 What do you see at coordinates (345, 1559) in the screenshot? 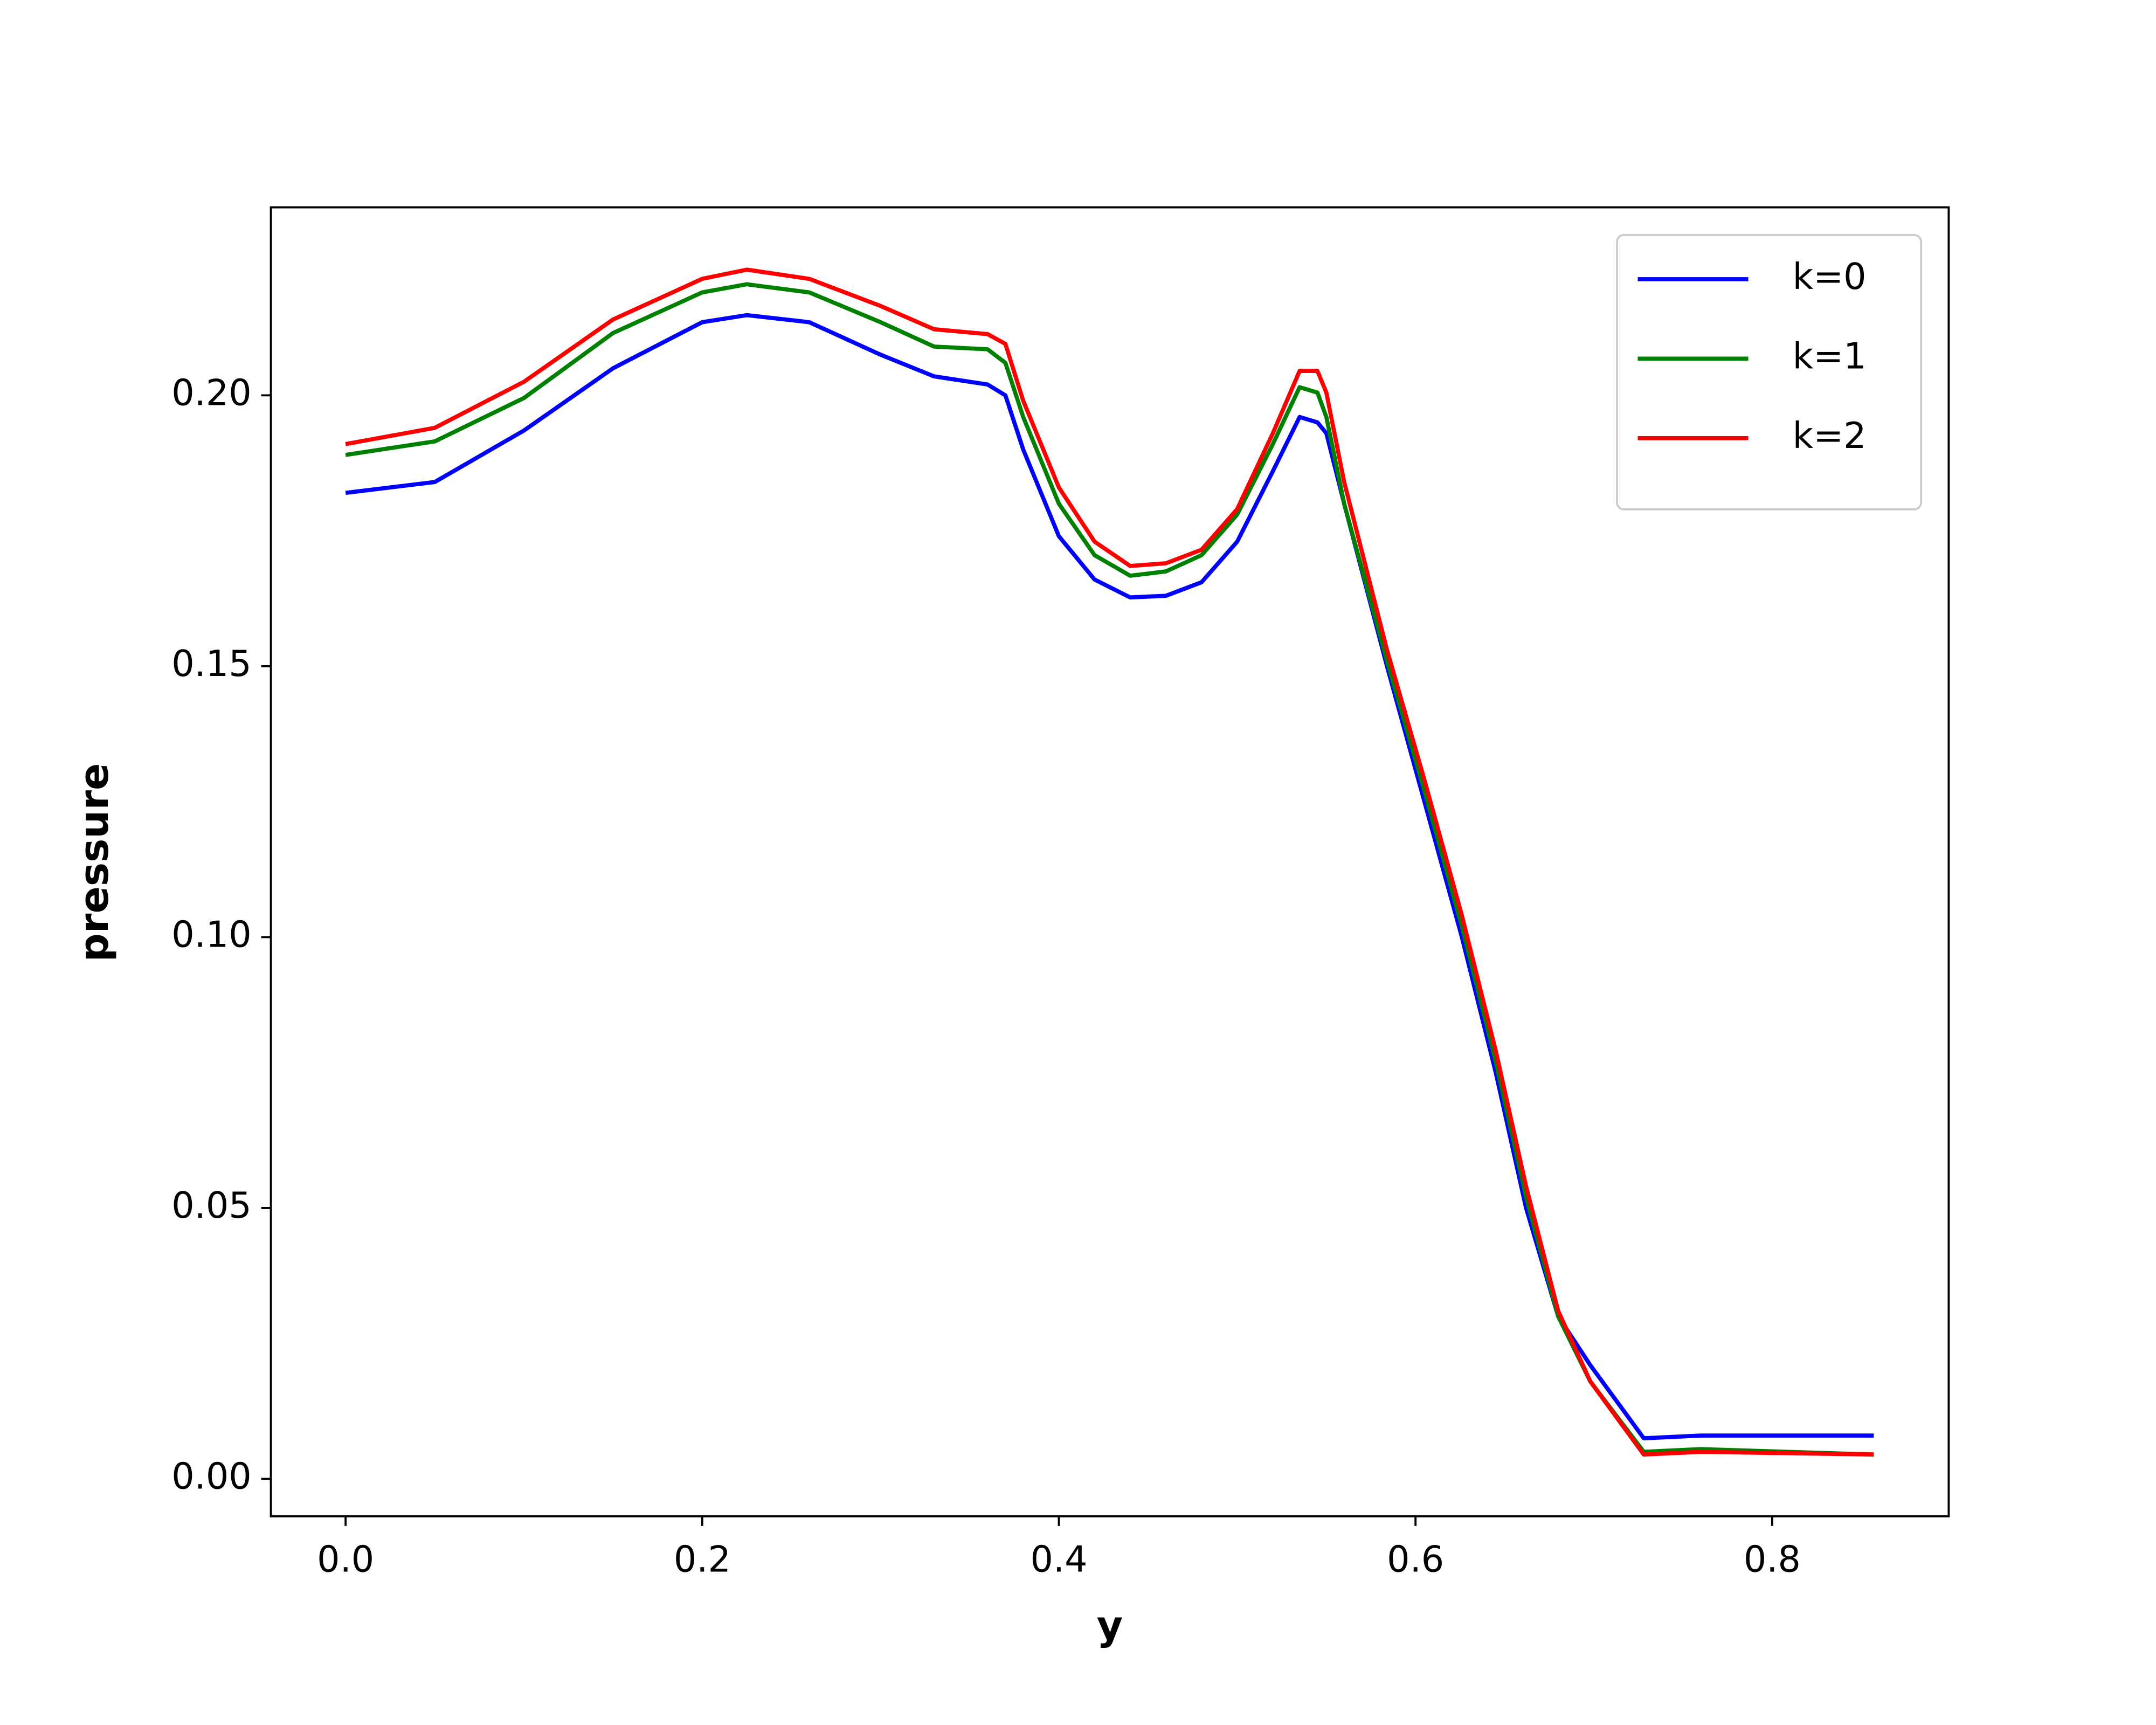
I see `x-tick-label: 0.0` at bounding box center [345, 1559].